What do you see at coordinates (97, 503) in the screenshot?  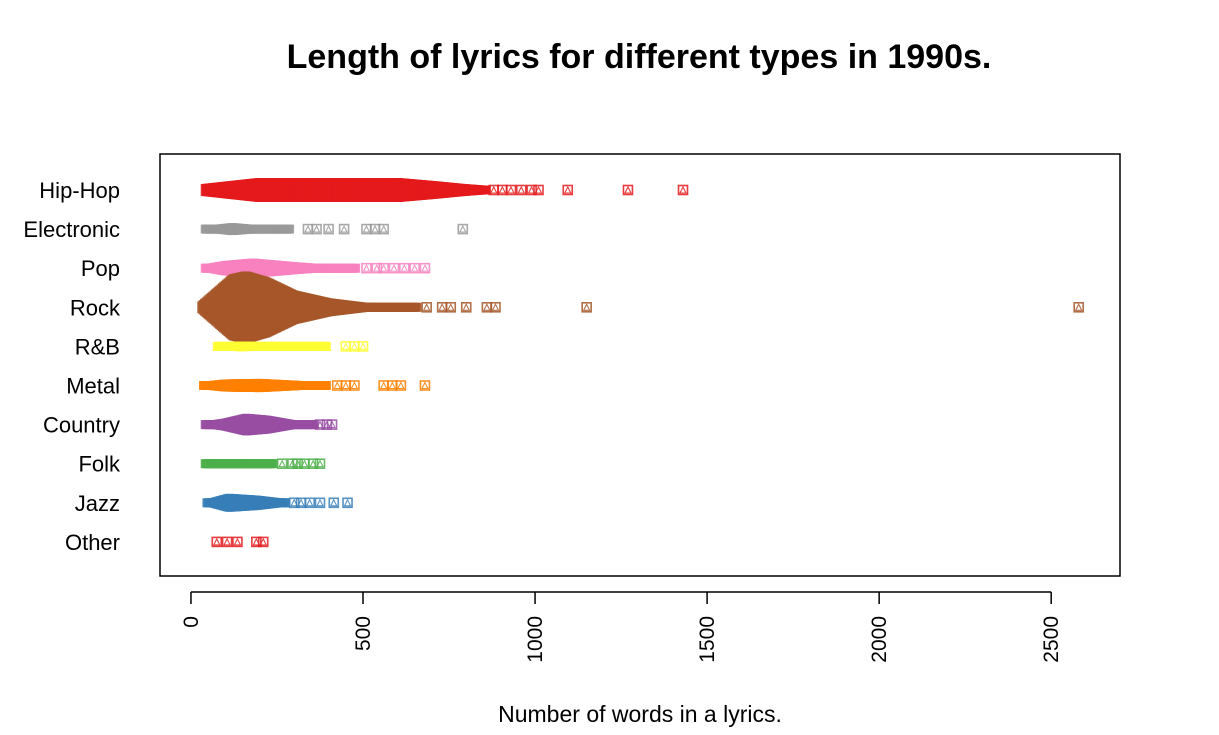 I see `category-label: Jazz` at bounding box center [97, 503].